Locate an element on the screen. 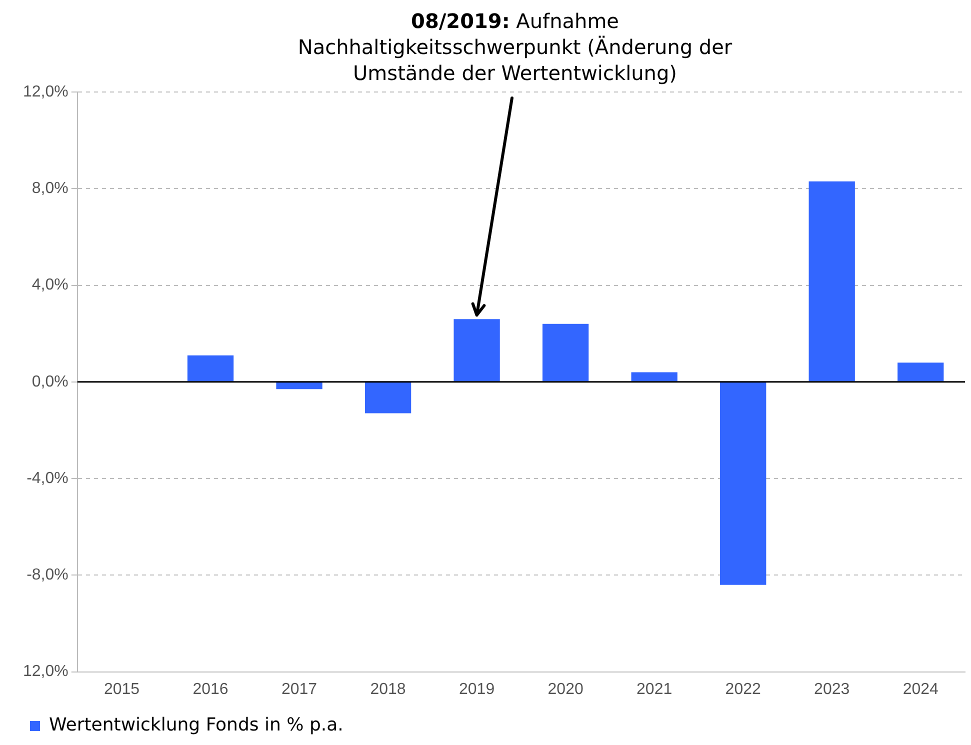  x-tick-label: 2023 is located at coordinates (832, 689).